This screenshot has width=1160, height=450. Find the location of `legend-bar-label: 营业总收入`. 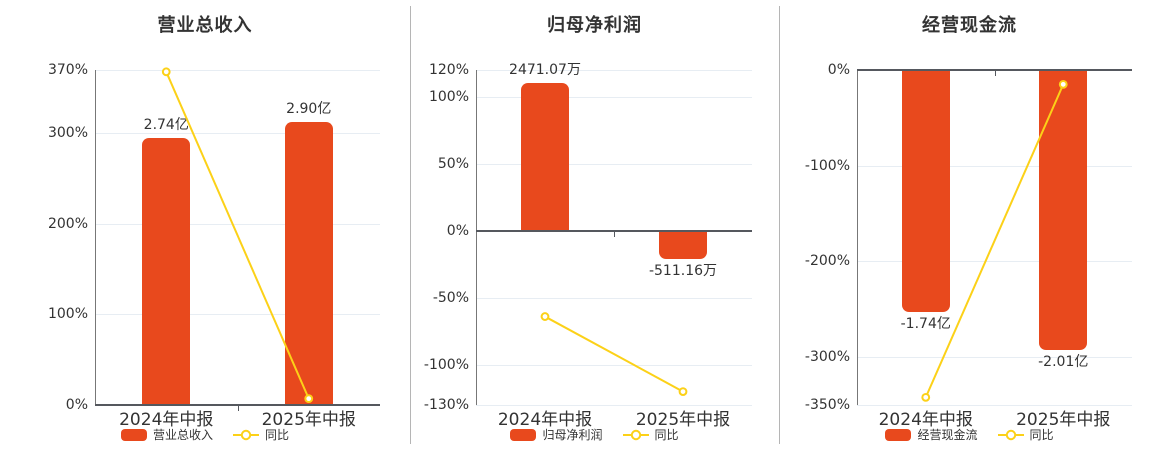

legend-bar-label: 营业总收入 is located at coordinates (182, 435).